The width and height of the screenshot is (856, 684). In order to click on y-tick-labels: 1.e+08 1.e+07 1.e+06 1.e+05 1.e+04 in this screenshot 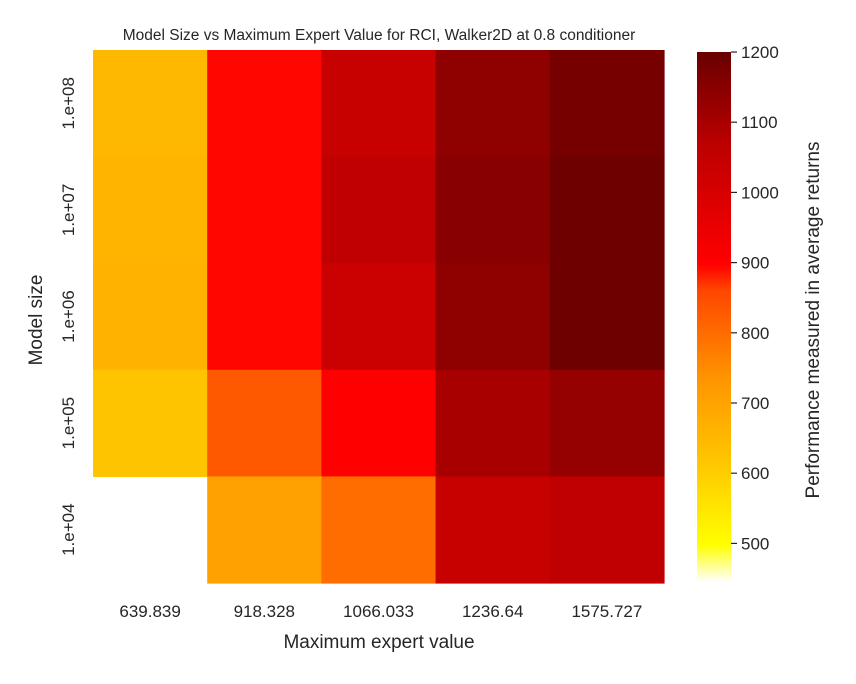, I will do `click(68, 316)`.